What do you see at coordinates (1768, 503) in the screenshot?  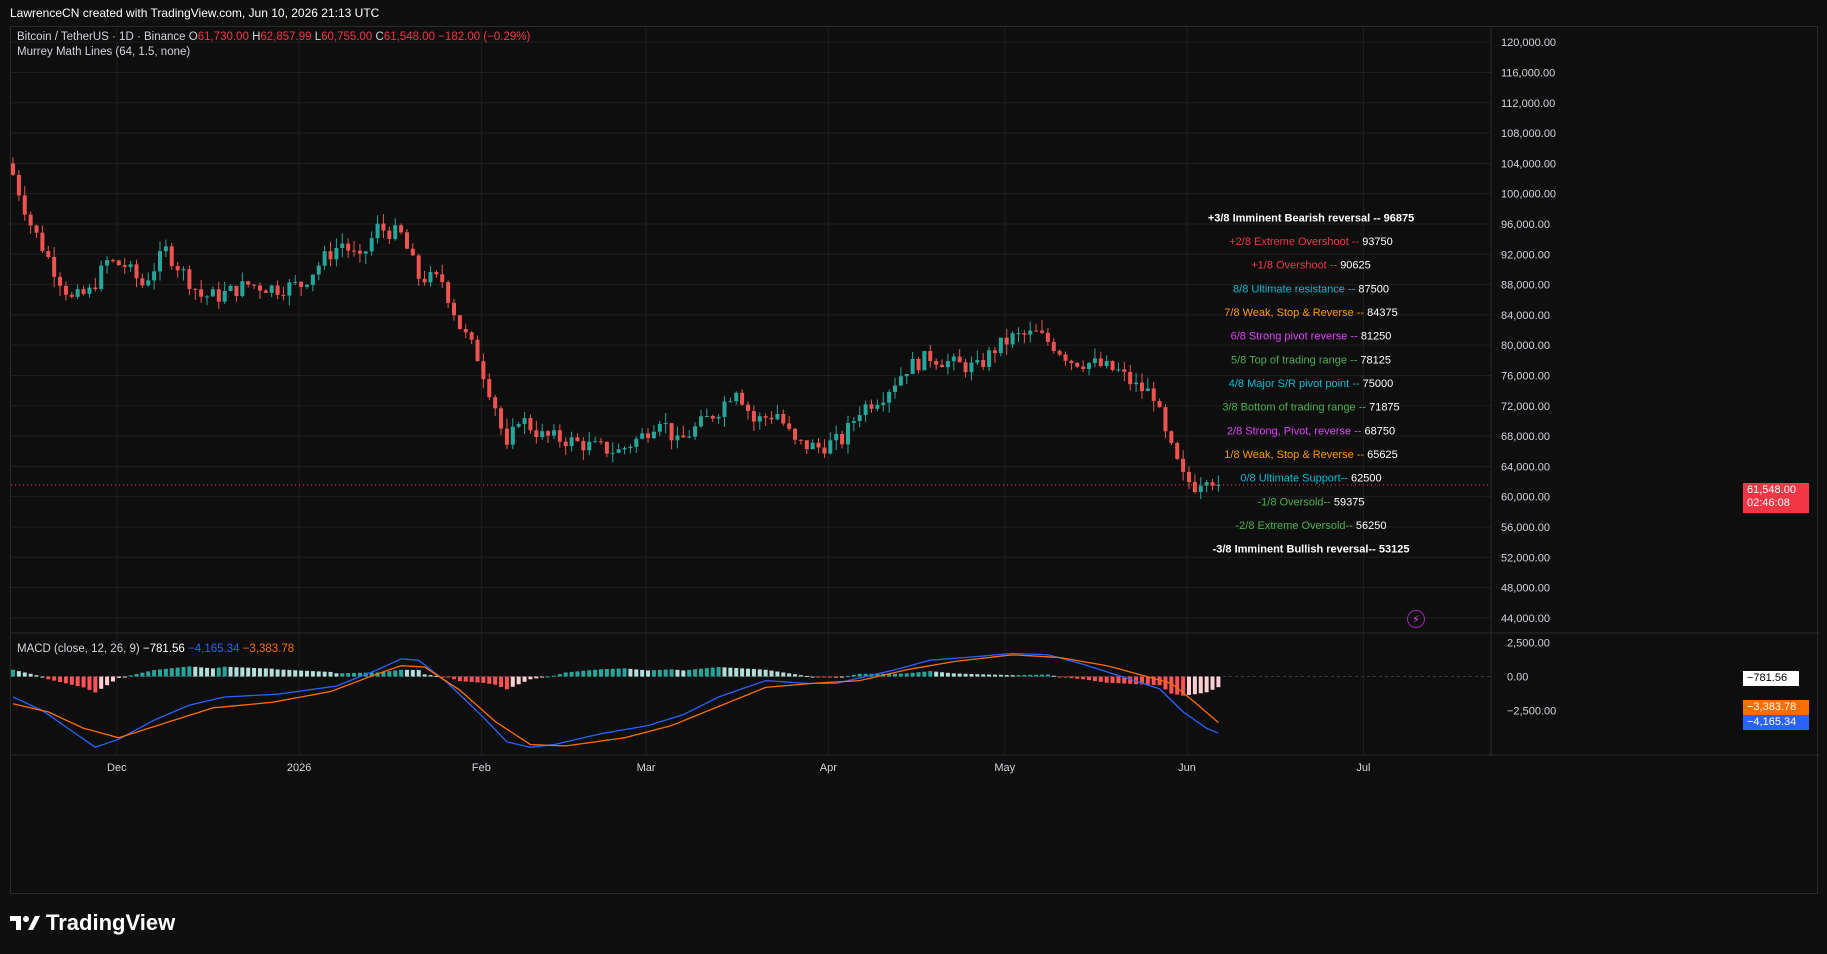 I see `countdown-value: 02:46:08` at bounding box center [1768, 503].